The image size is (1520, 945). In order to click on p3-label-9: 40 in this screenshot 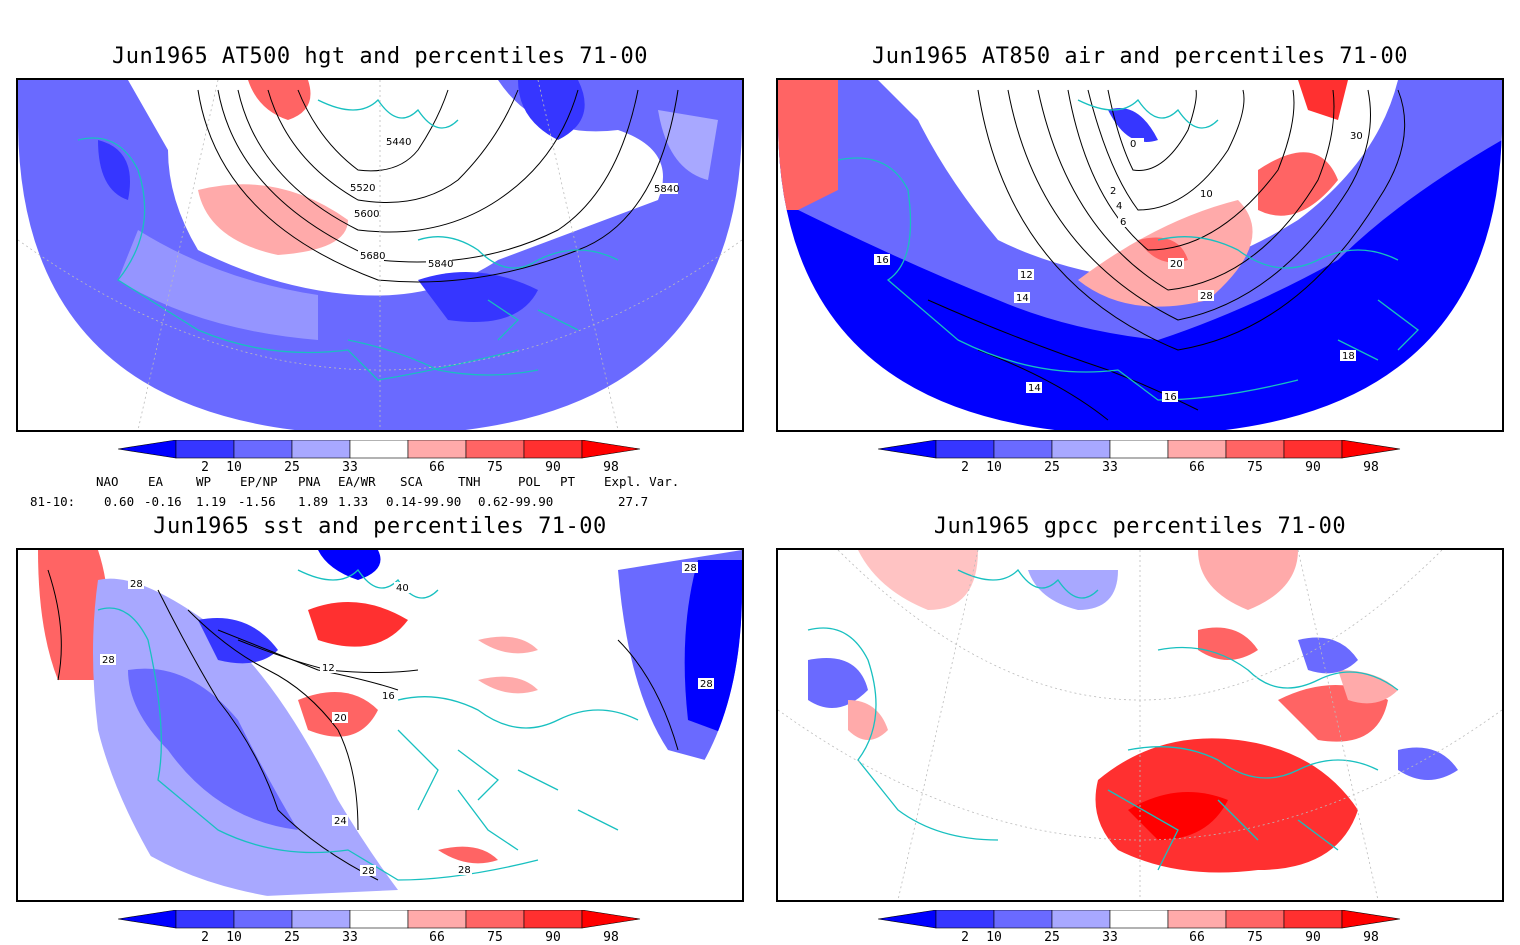, I will do `click(402, 588)`.